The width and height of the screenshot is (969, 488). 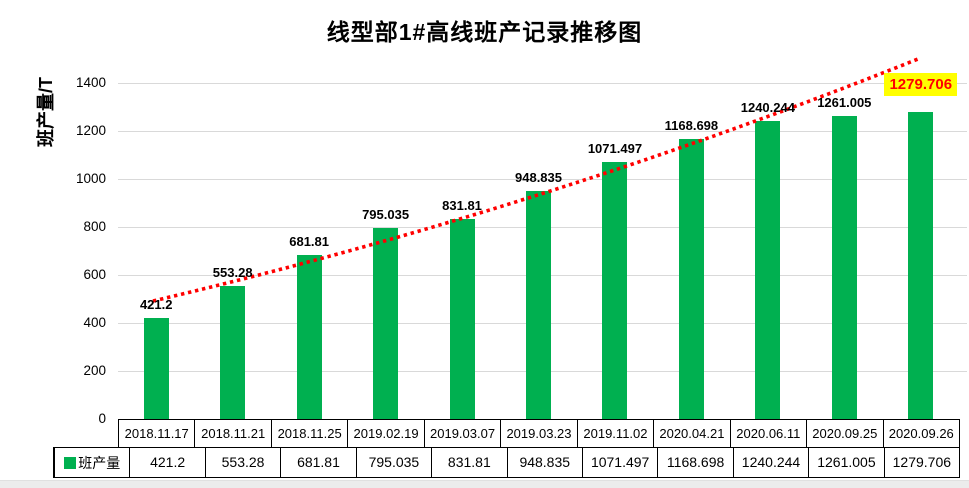 I want to click on table-value-cell: 1279.706, so click(x=921, y=462).